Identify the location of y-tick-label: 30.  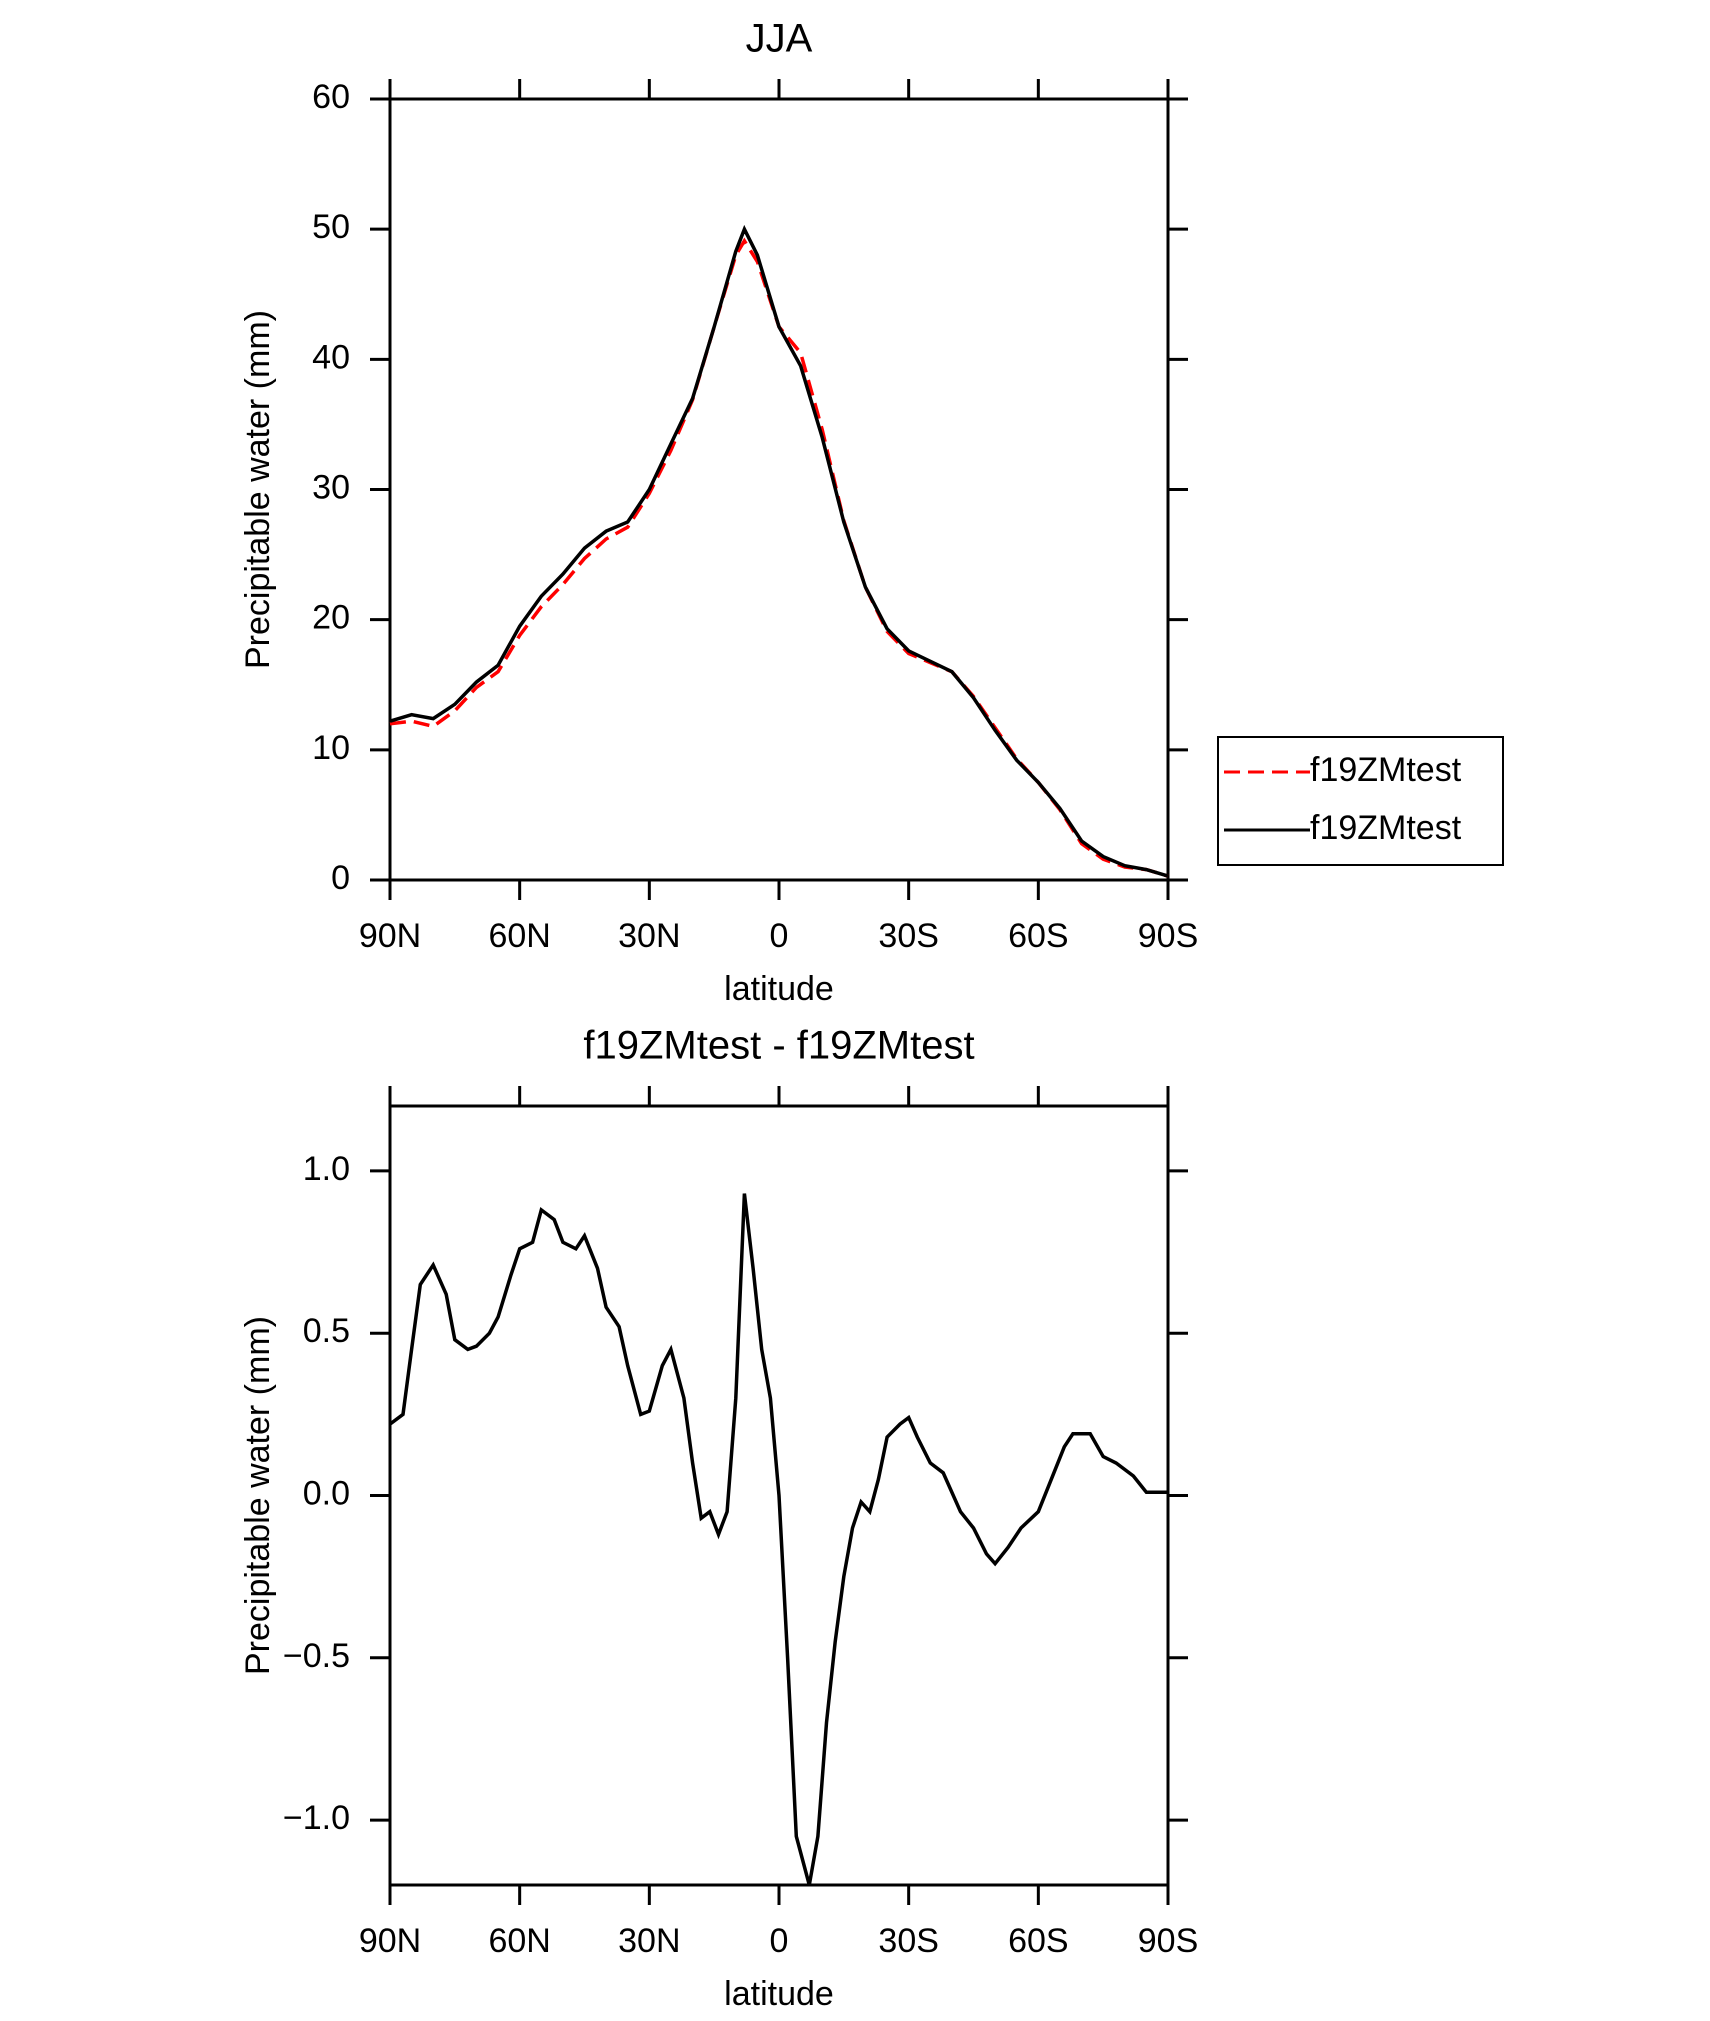
(331, 487).